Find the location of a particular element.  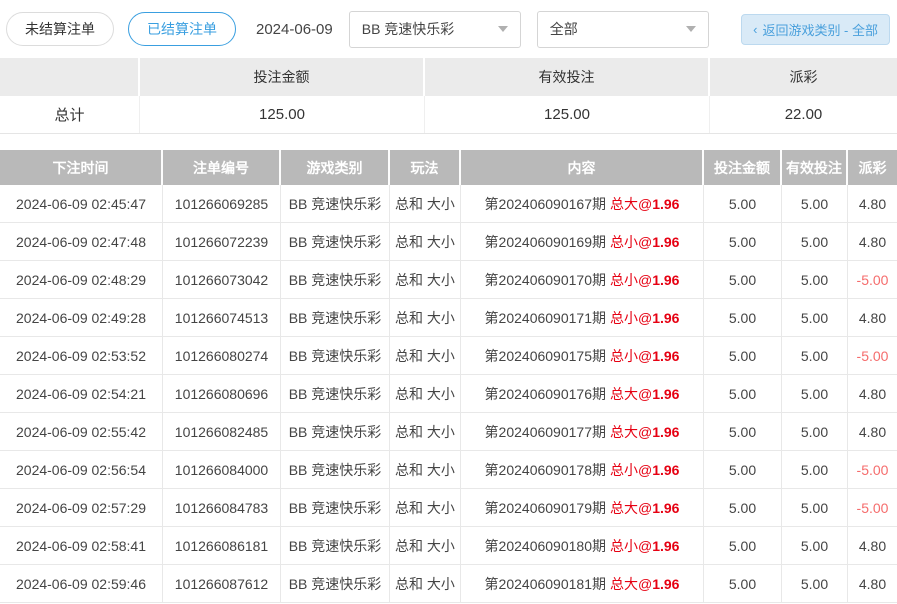

order-id-cell: 101266084000 is located at coordinates (222, 469).